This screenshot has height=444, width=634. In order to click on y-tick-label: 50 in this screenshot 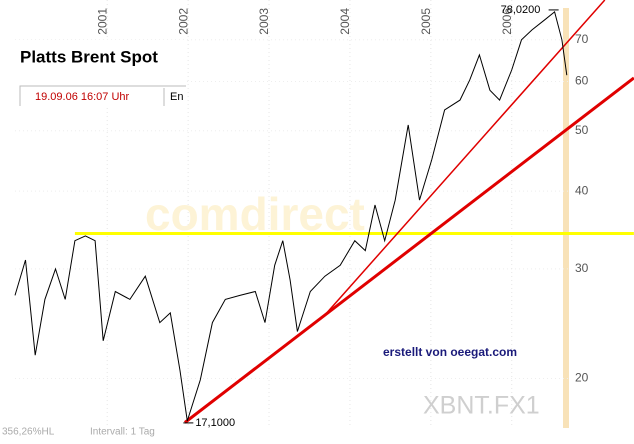, I will do `click(582, 130)`.